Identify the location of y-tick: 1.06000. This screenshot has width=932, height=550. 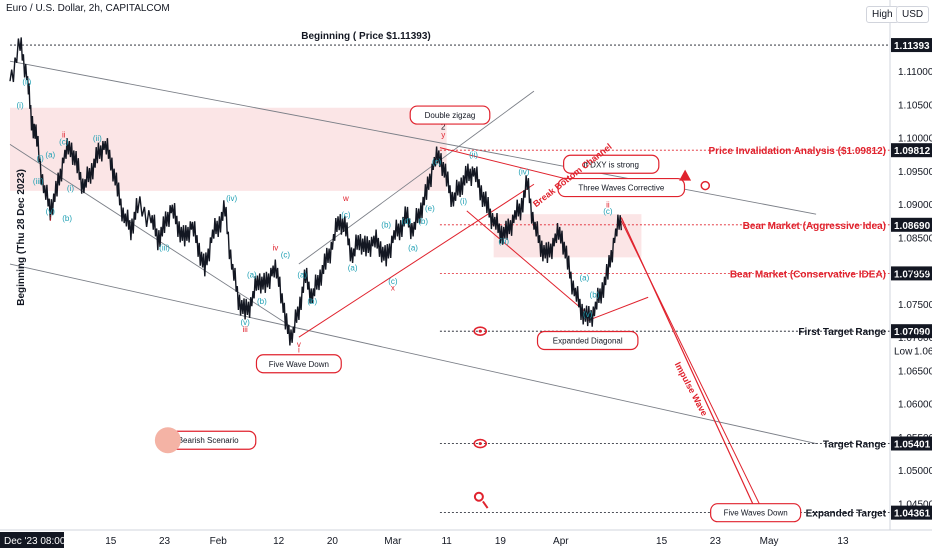
(915, 405).